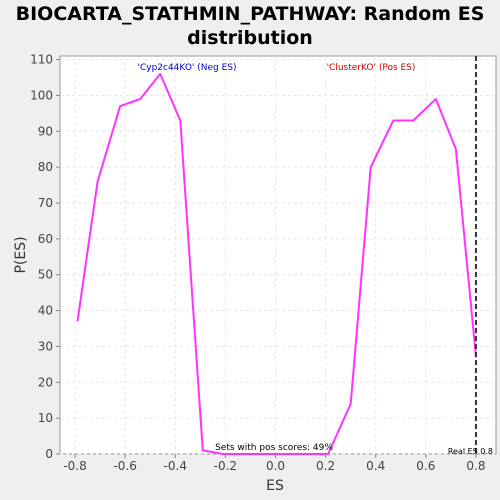 The width and height of the screenshot is (500, 500). Describe the element at coordinates (425, 466) in the screenshot. I see `x-tick-label: 0.6` at that location.